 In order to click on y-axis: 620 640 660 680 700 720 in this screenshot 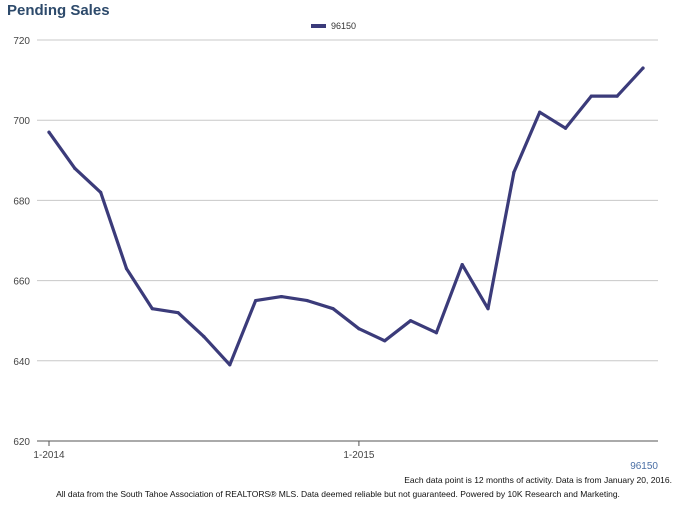, I will do `click(21, 242)`.